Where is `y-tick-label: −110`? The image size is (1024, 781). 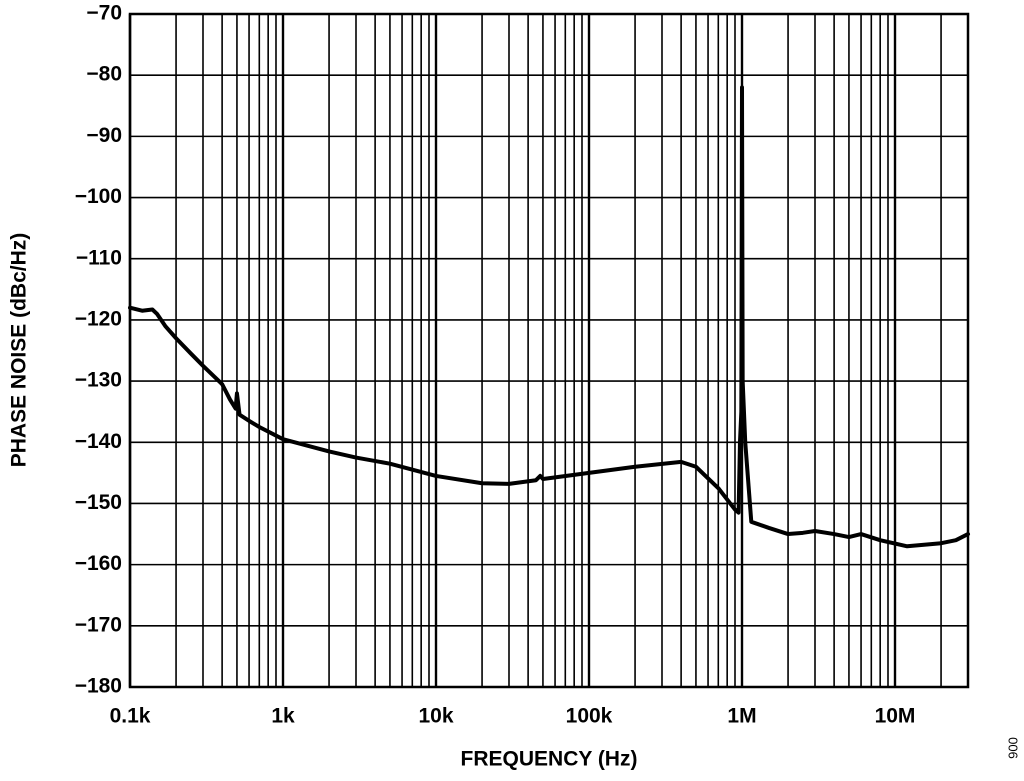
y-tick-label: −110 is located at coordinates (99, 257).